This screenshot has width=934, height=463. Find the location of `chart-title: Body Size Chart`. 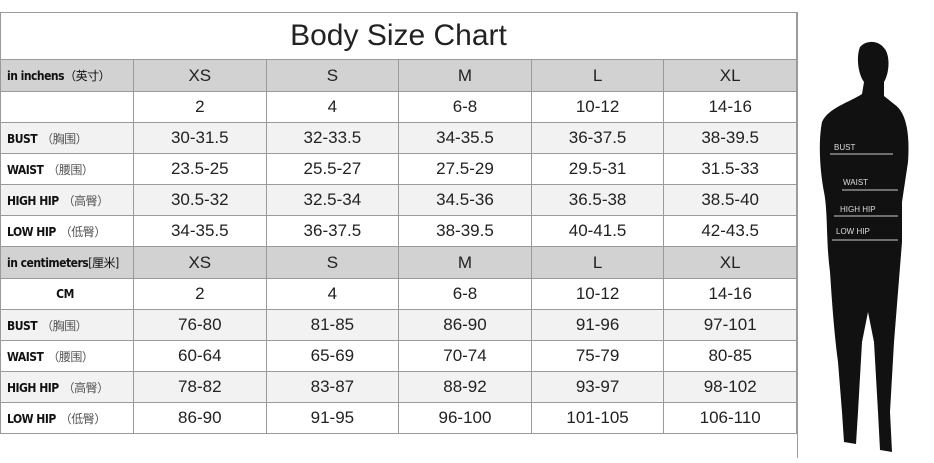

chart-title: Body Size Chart is located at coordinates (398, 36).